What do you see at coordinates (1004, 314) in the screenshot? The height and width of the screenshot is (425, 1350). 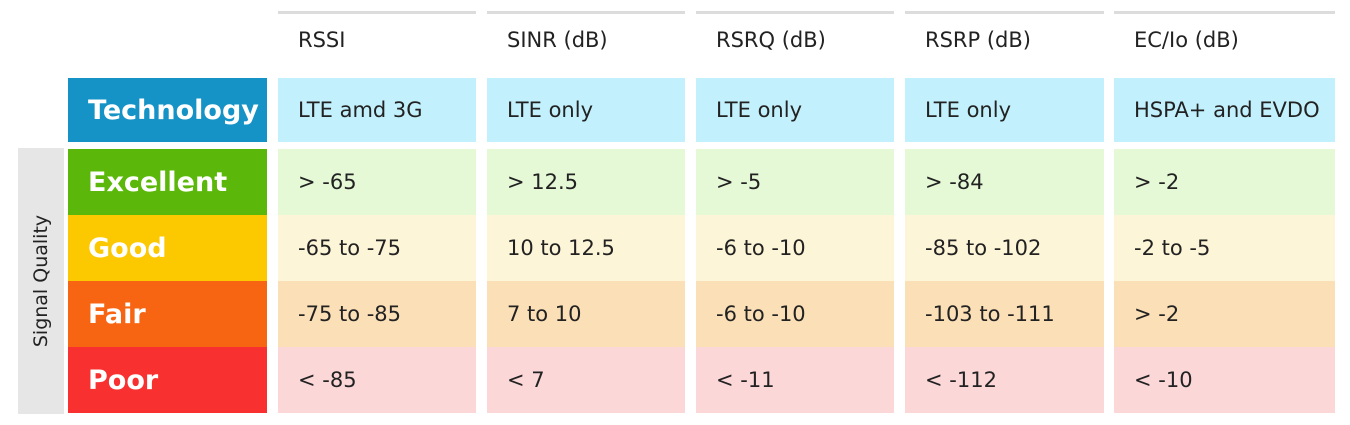 I see `table-cell: -103 to -111` at bounding box center [1004, 314].